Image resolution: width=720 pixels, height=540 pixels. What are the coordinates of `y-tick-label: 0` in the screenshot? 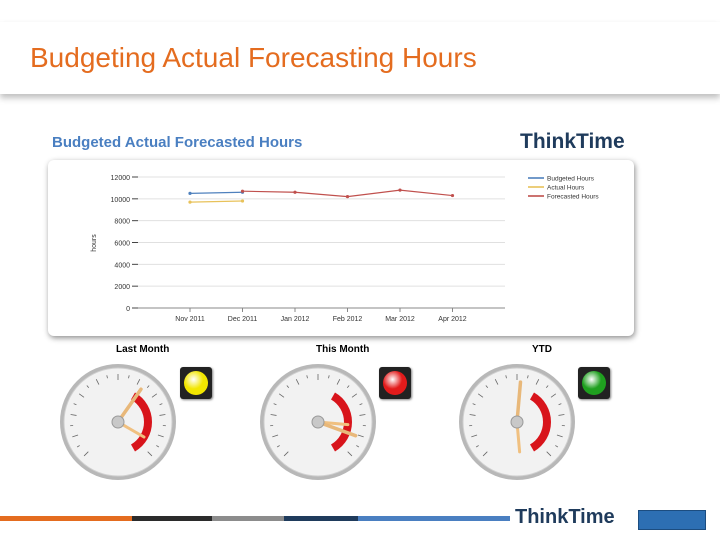 It's located at (128, 309).